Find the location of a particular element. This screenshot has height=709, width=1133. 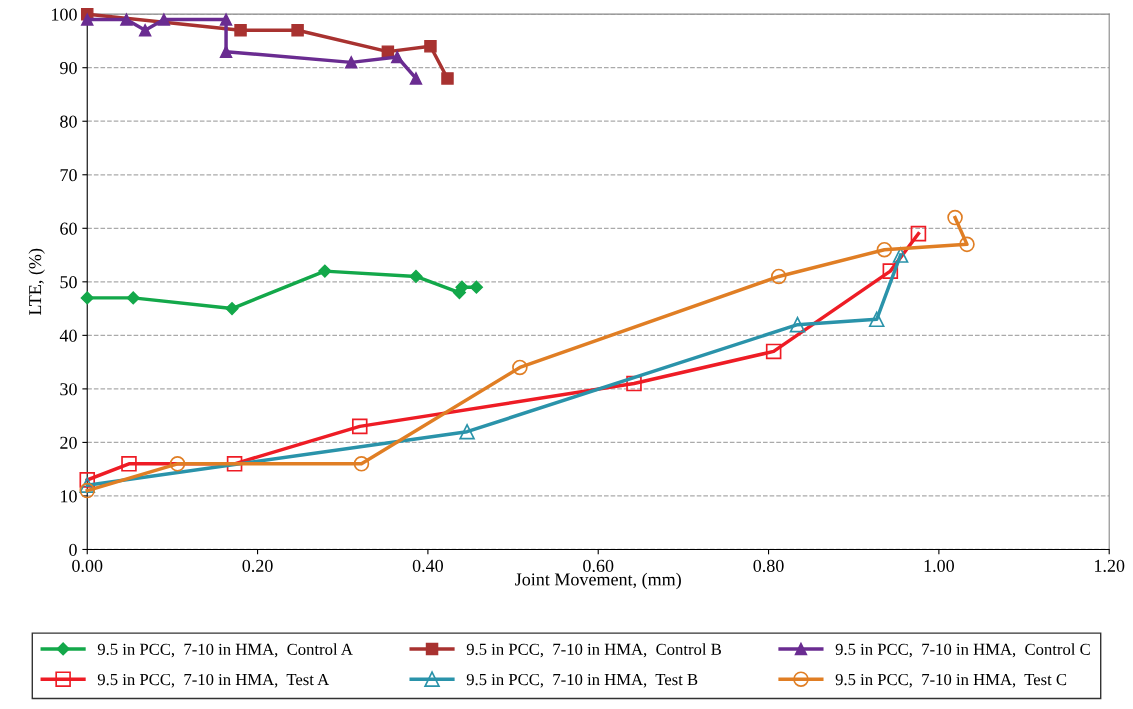

x-axis-title: Joint Movement, (mm) is located at coordinates (598, 581).